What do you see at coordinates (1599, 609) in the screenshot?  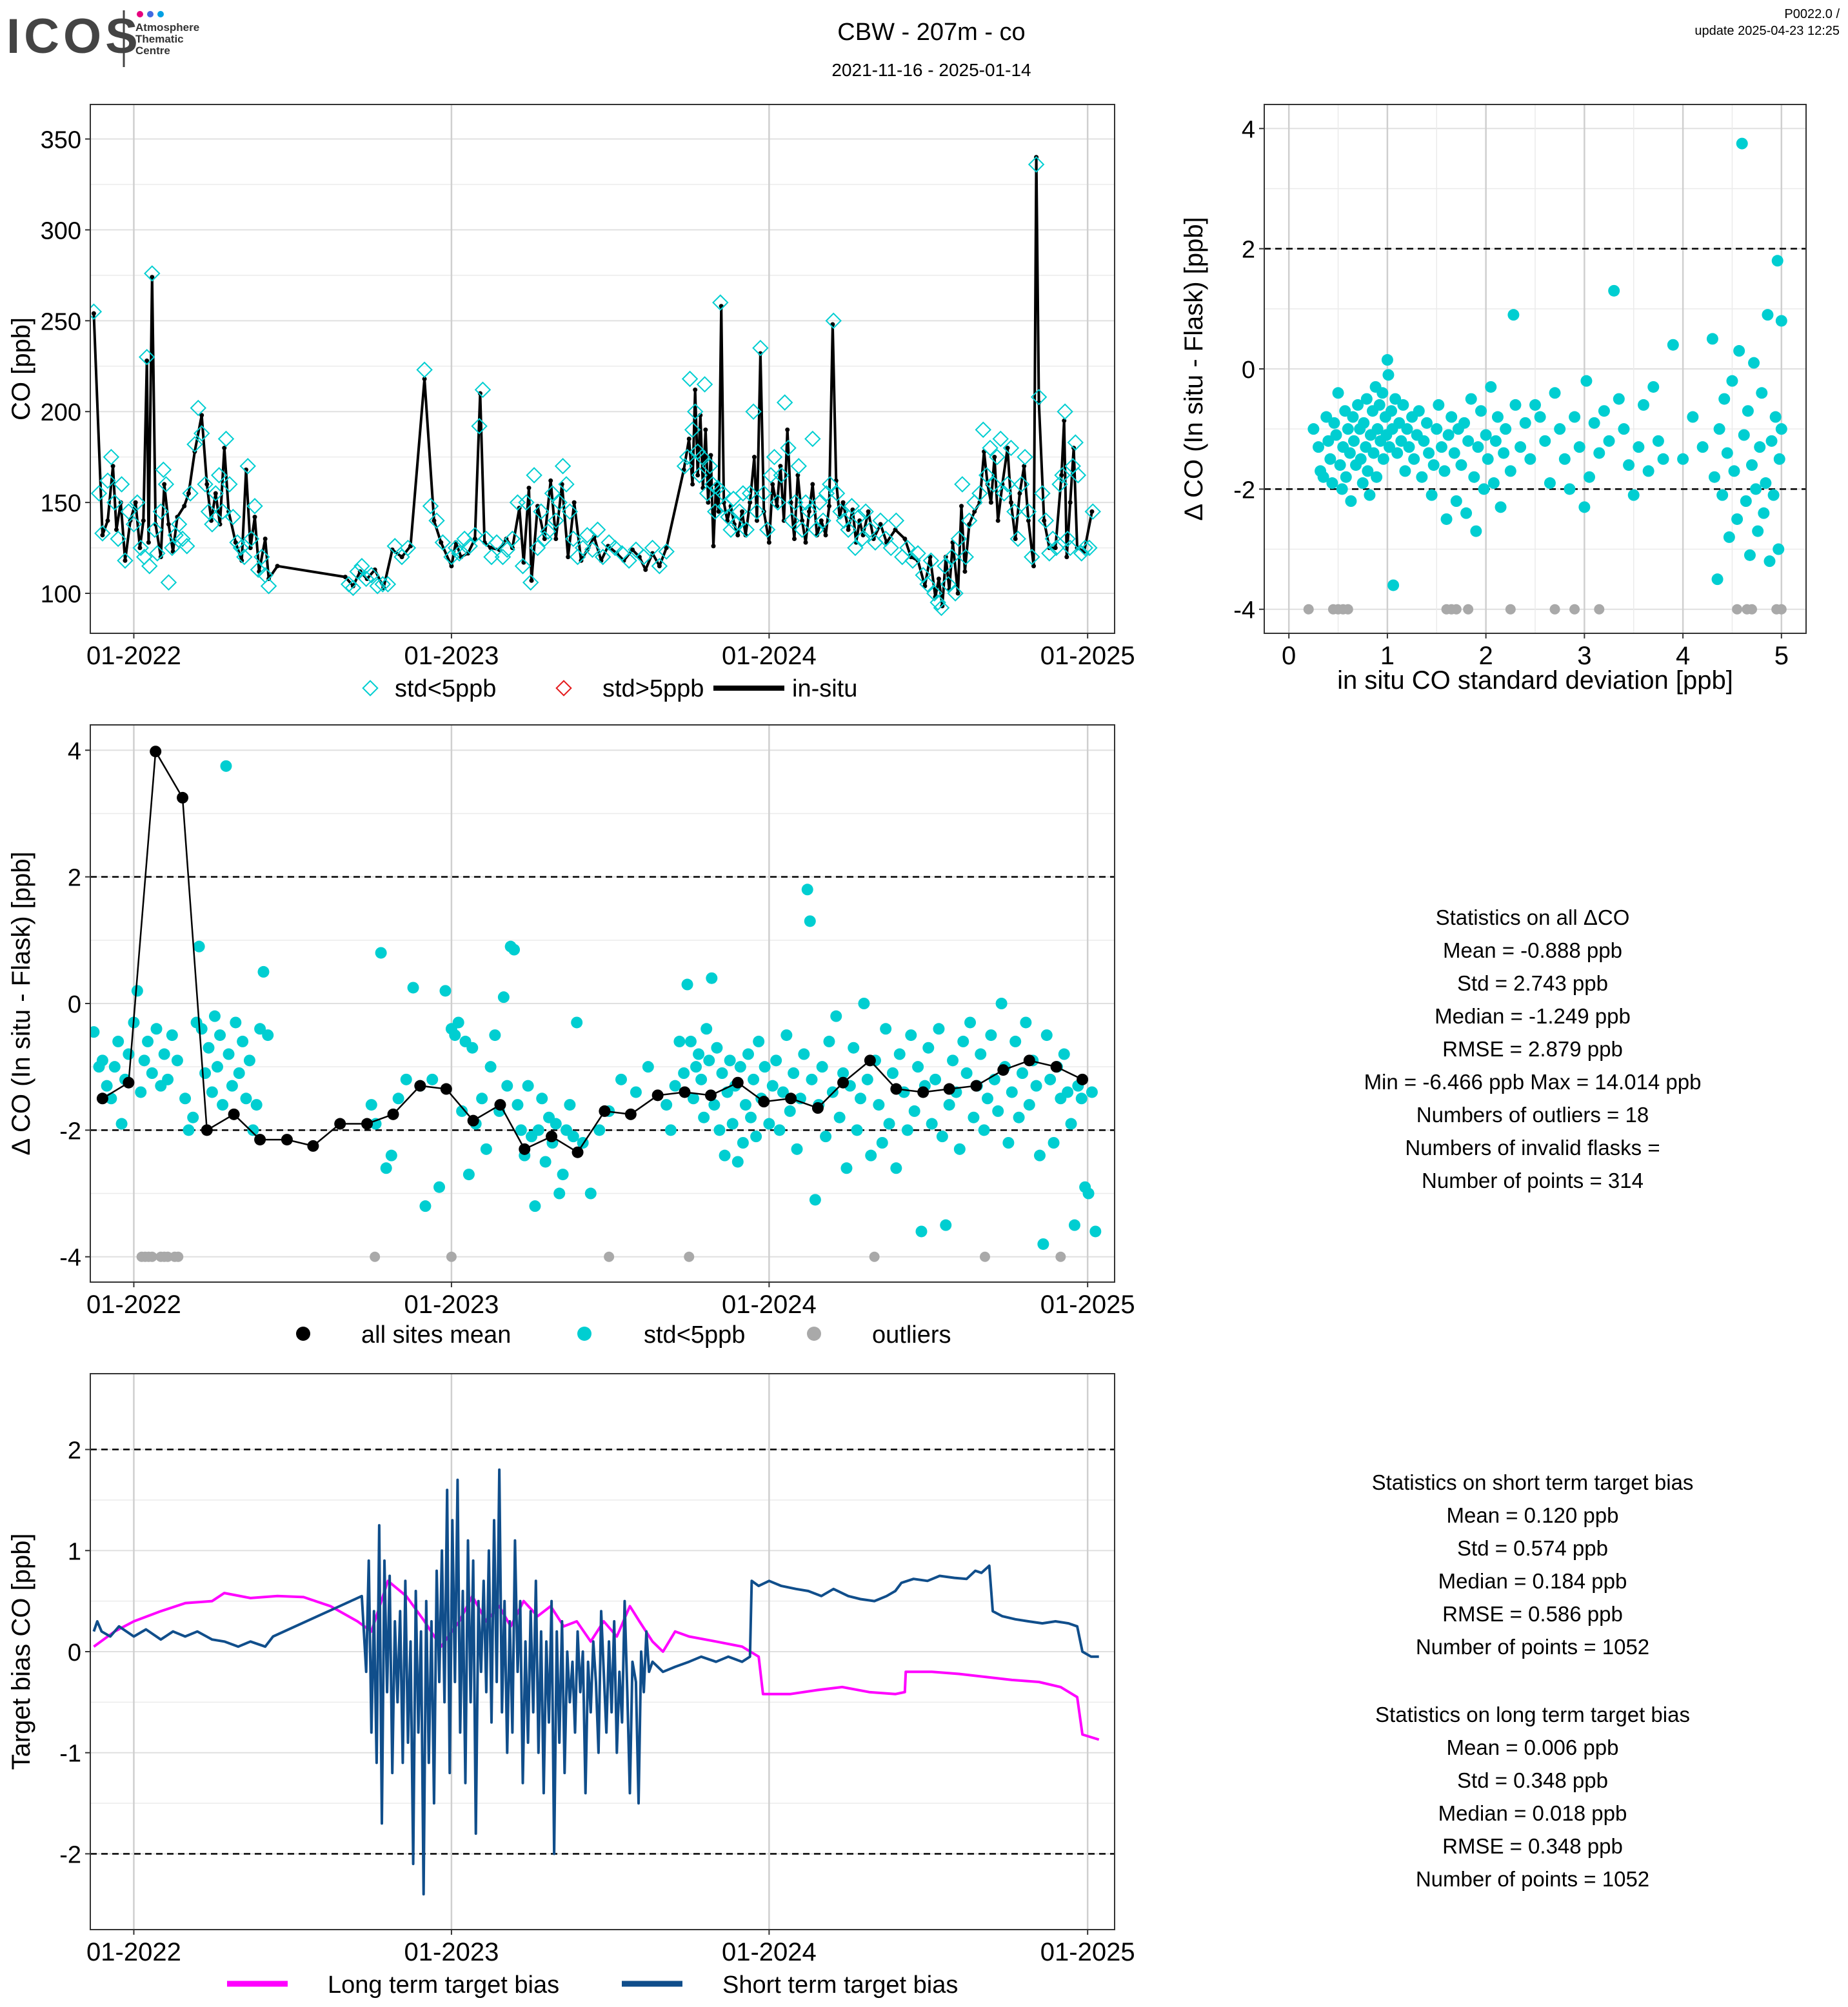 I see `outlier-point` at bounding box center [1599, 609].